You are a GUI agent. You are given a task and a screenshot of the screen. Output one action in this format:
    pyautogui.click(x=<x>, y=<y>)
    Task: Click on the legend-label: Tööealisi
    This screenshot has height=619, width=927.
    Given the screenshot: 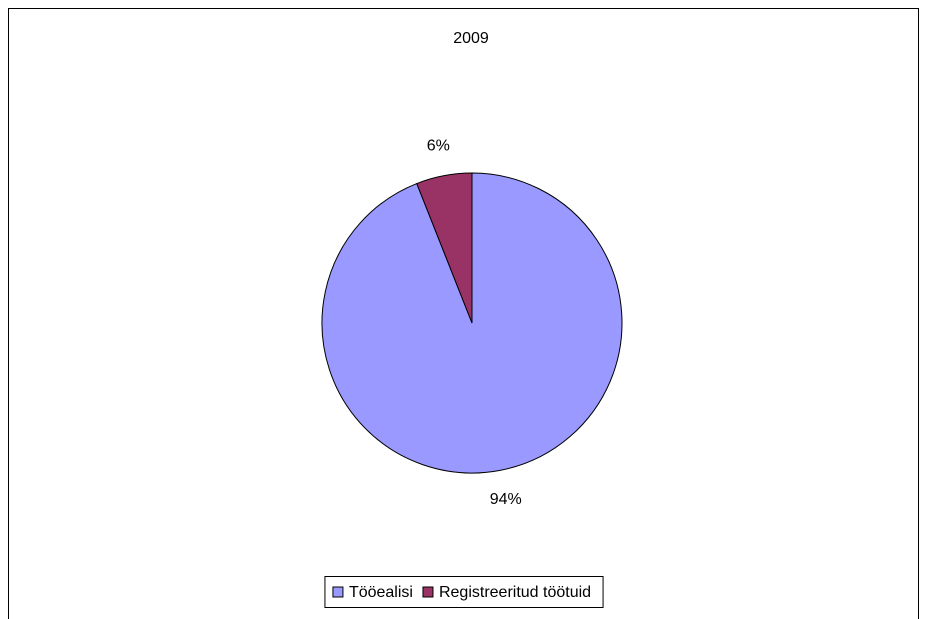 What is the action you would take?
    pyautogui.click(x=381, y=592)
    